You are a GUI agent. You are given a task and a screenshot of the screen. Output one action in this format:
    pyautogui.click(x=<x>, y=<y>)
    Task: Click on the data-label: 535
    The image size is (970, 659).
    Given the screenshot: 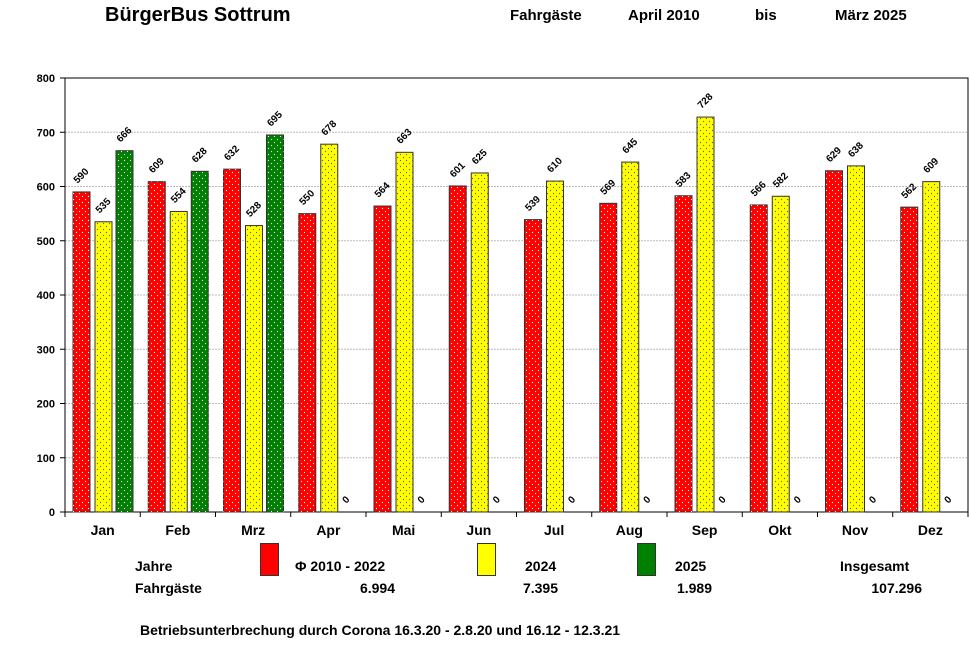 What is the action you would take?
    pyautogui.click(x=104, y=206)
    